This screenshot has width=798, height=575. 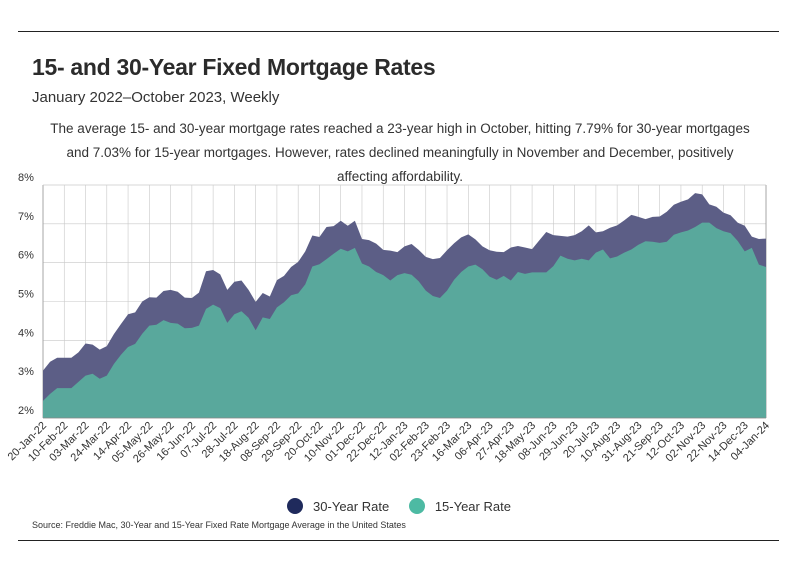 What do you see at coordinates (234, 67) in the screenshot?
I see `chart-title: 15- and 30-Year Fixed Mortgage Rates` at bounding box center [234, 67].